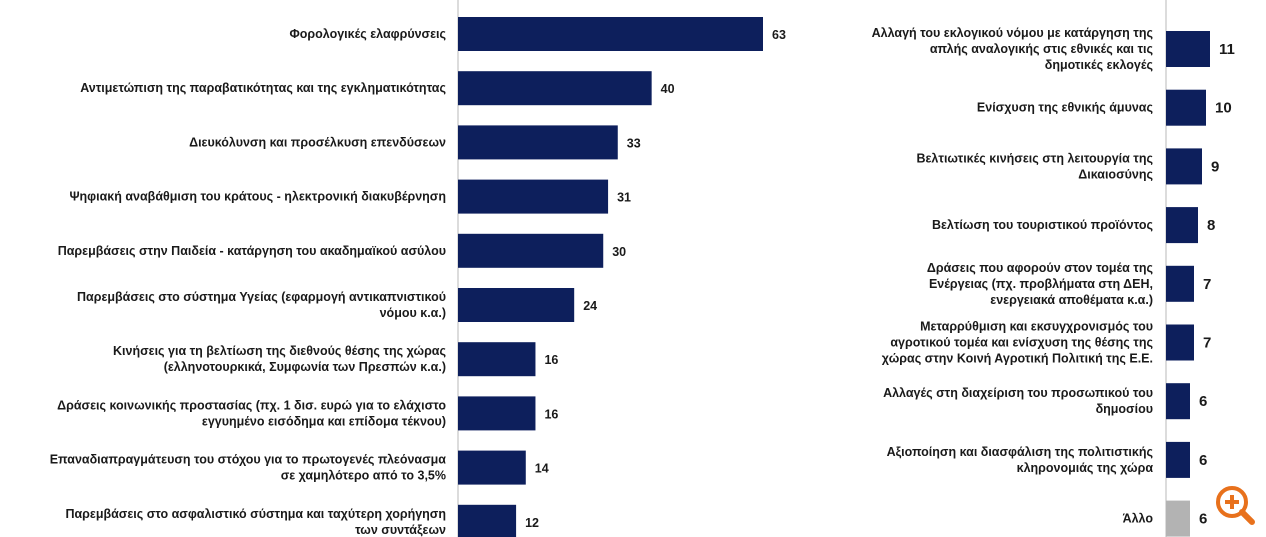 This screenshot has width=1266, height=537. What do you see at coordinates (668, 89) in the screenshot?
I see `left-value-label-2: 40` at bounding box center [668, 89].